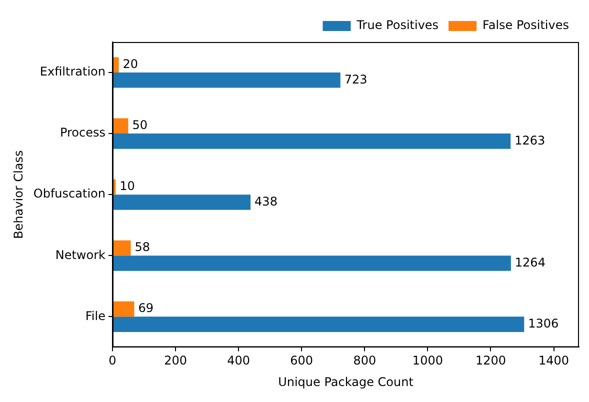 The height and width of the screenshot is (402, 589). What do you see at coordinates (142, 247) in the screenshot?
I see `data-label: 58` at bounding box center [142, 247].